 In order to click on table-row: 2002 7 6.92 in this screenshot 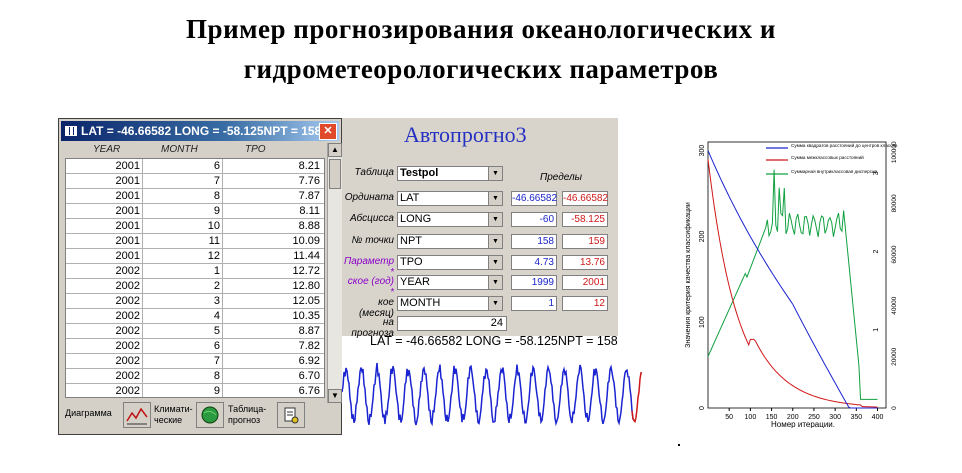, I will do `click(195, 361)`.